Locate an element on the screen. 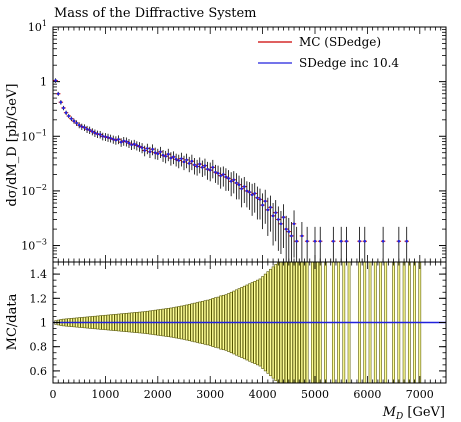 This screenshot has height=422, width=461. x-tick-label: 3000 is located at coordinates (210, 394).